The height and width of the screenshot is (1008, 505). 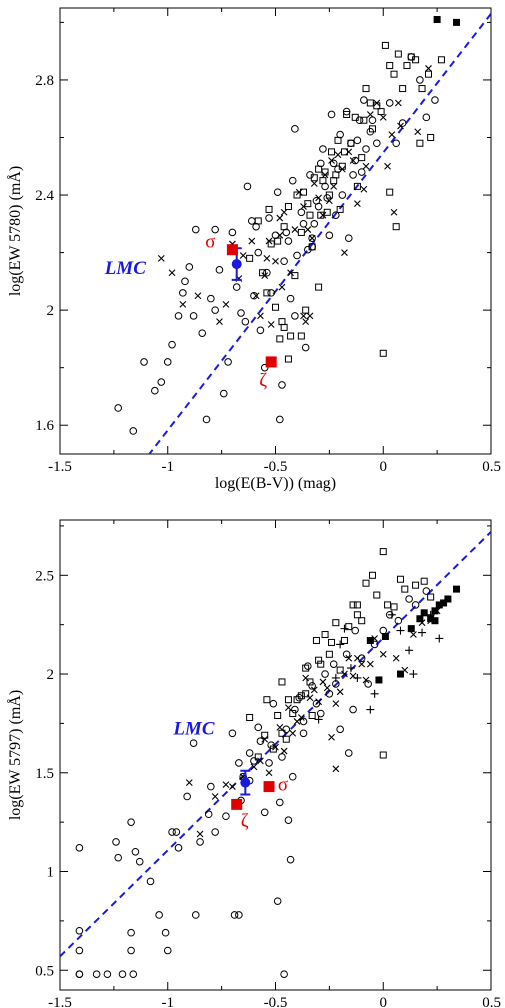 I want to click on x-tick-label: 0.5, so click(x=491, y=1001).